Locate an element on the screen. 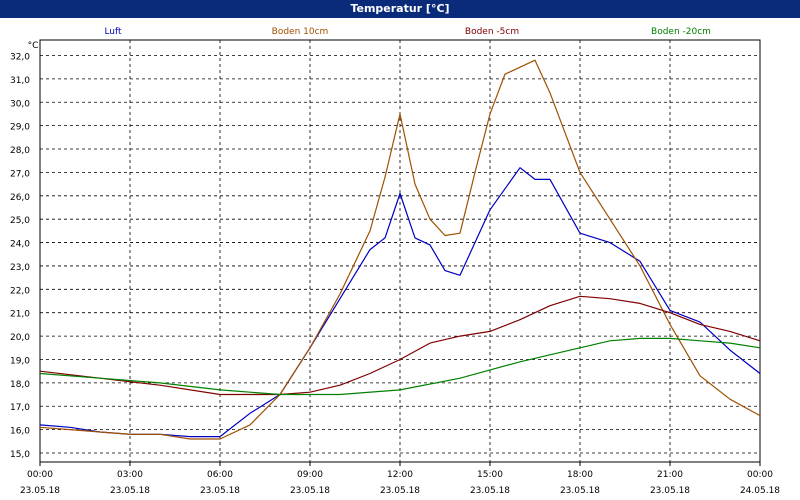  y-tick-label: 25,0 is located at coordinates (20, 221).